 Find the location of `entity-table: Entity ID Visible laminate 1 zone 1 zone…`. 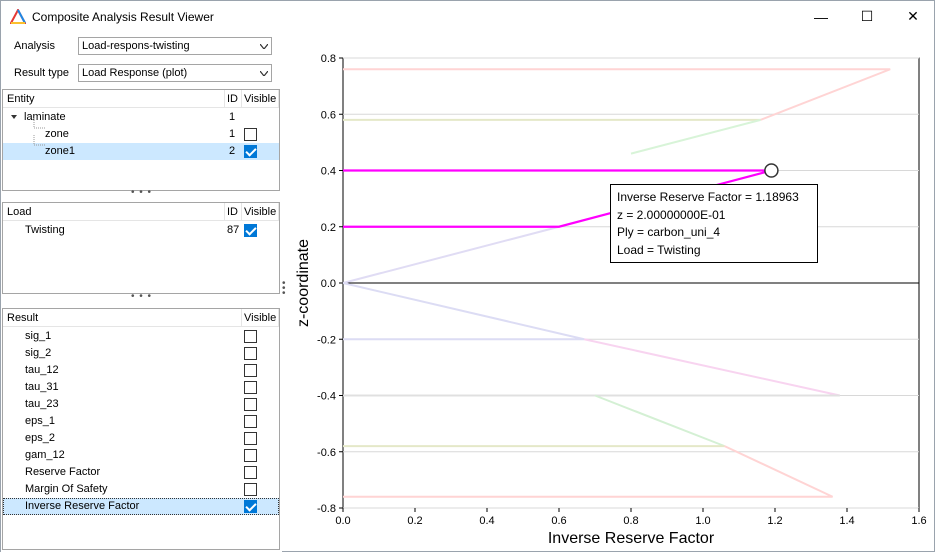

entity-table: Entity ID Visible laminate 1 zone 1 zone… is located at coordinates (141, 140).